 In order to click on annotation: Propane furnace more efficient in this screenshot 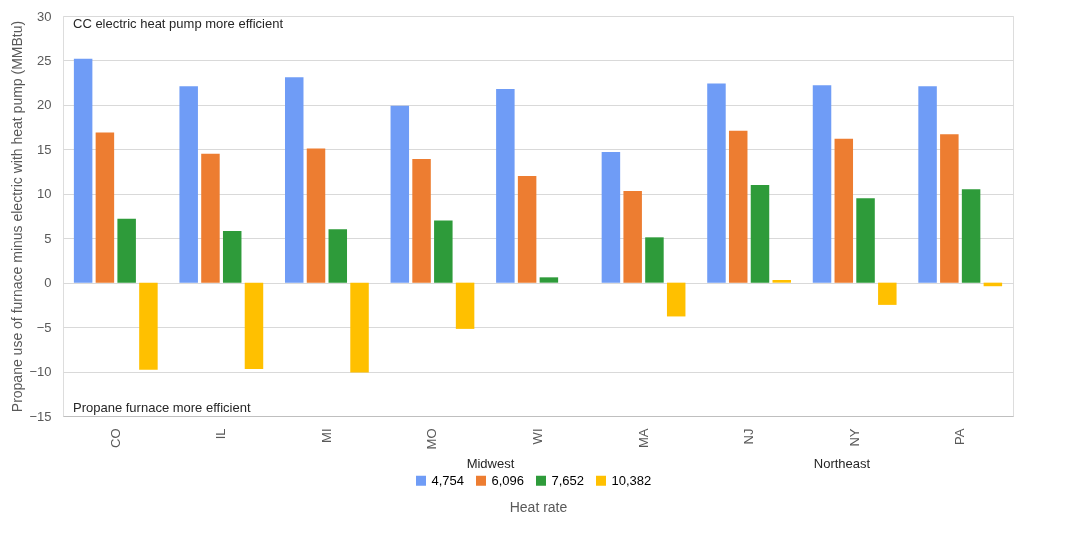, I will do `click(162, 407)`.